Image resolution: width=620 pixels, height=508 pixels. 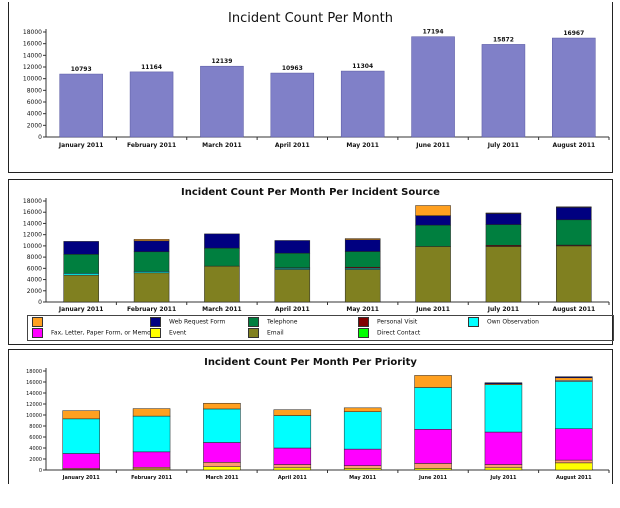 I want to click on legend-label: Fax, Letter, Paper Form, or Memo, so click(x=101, y=333).